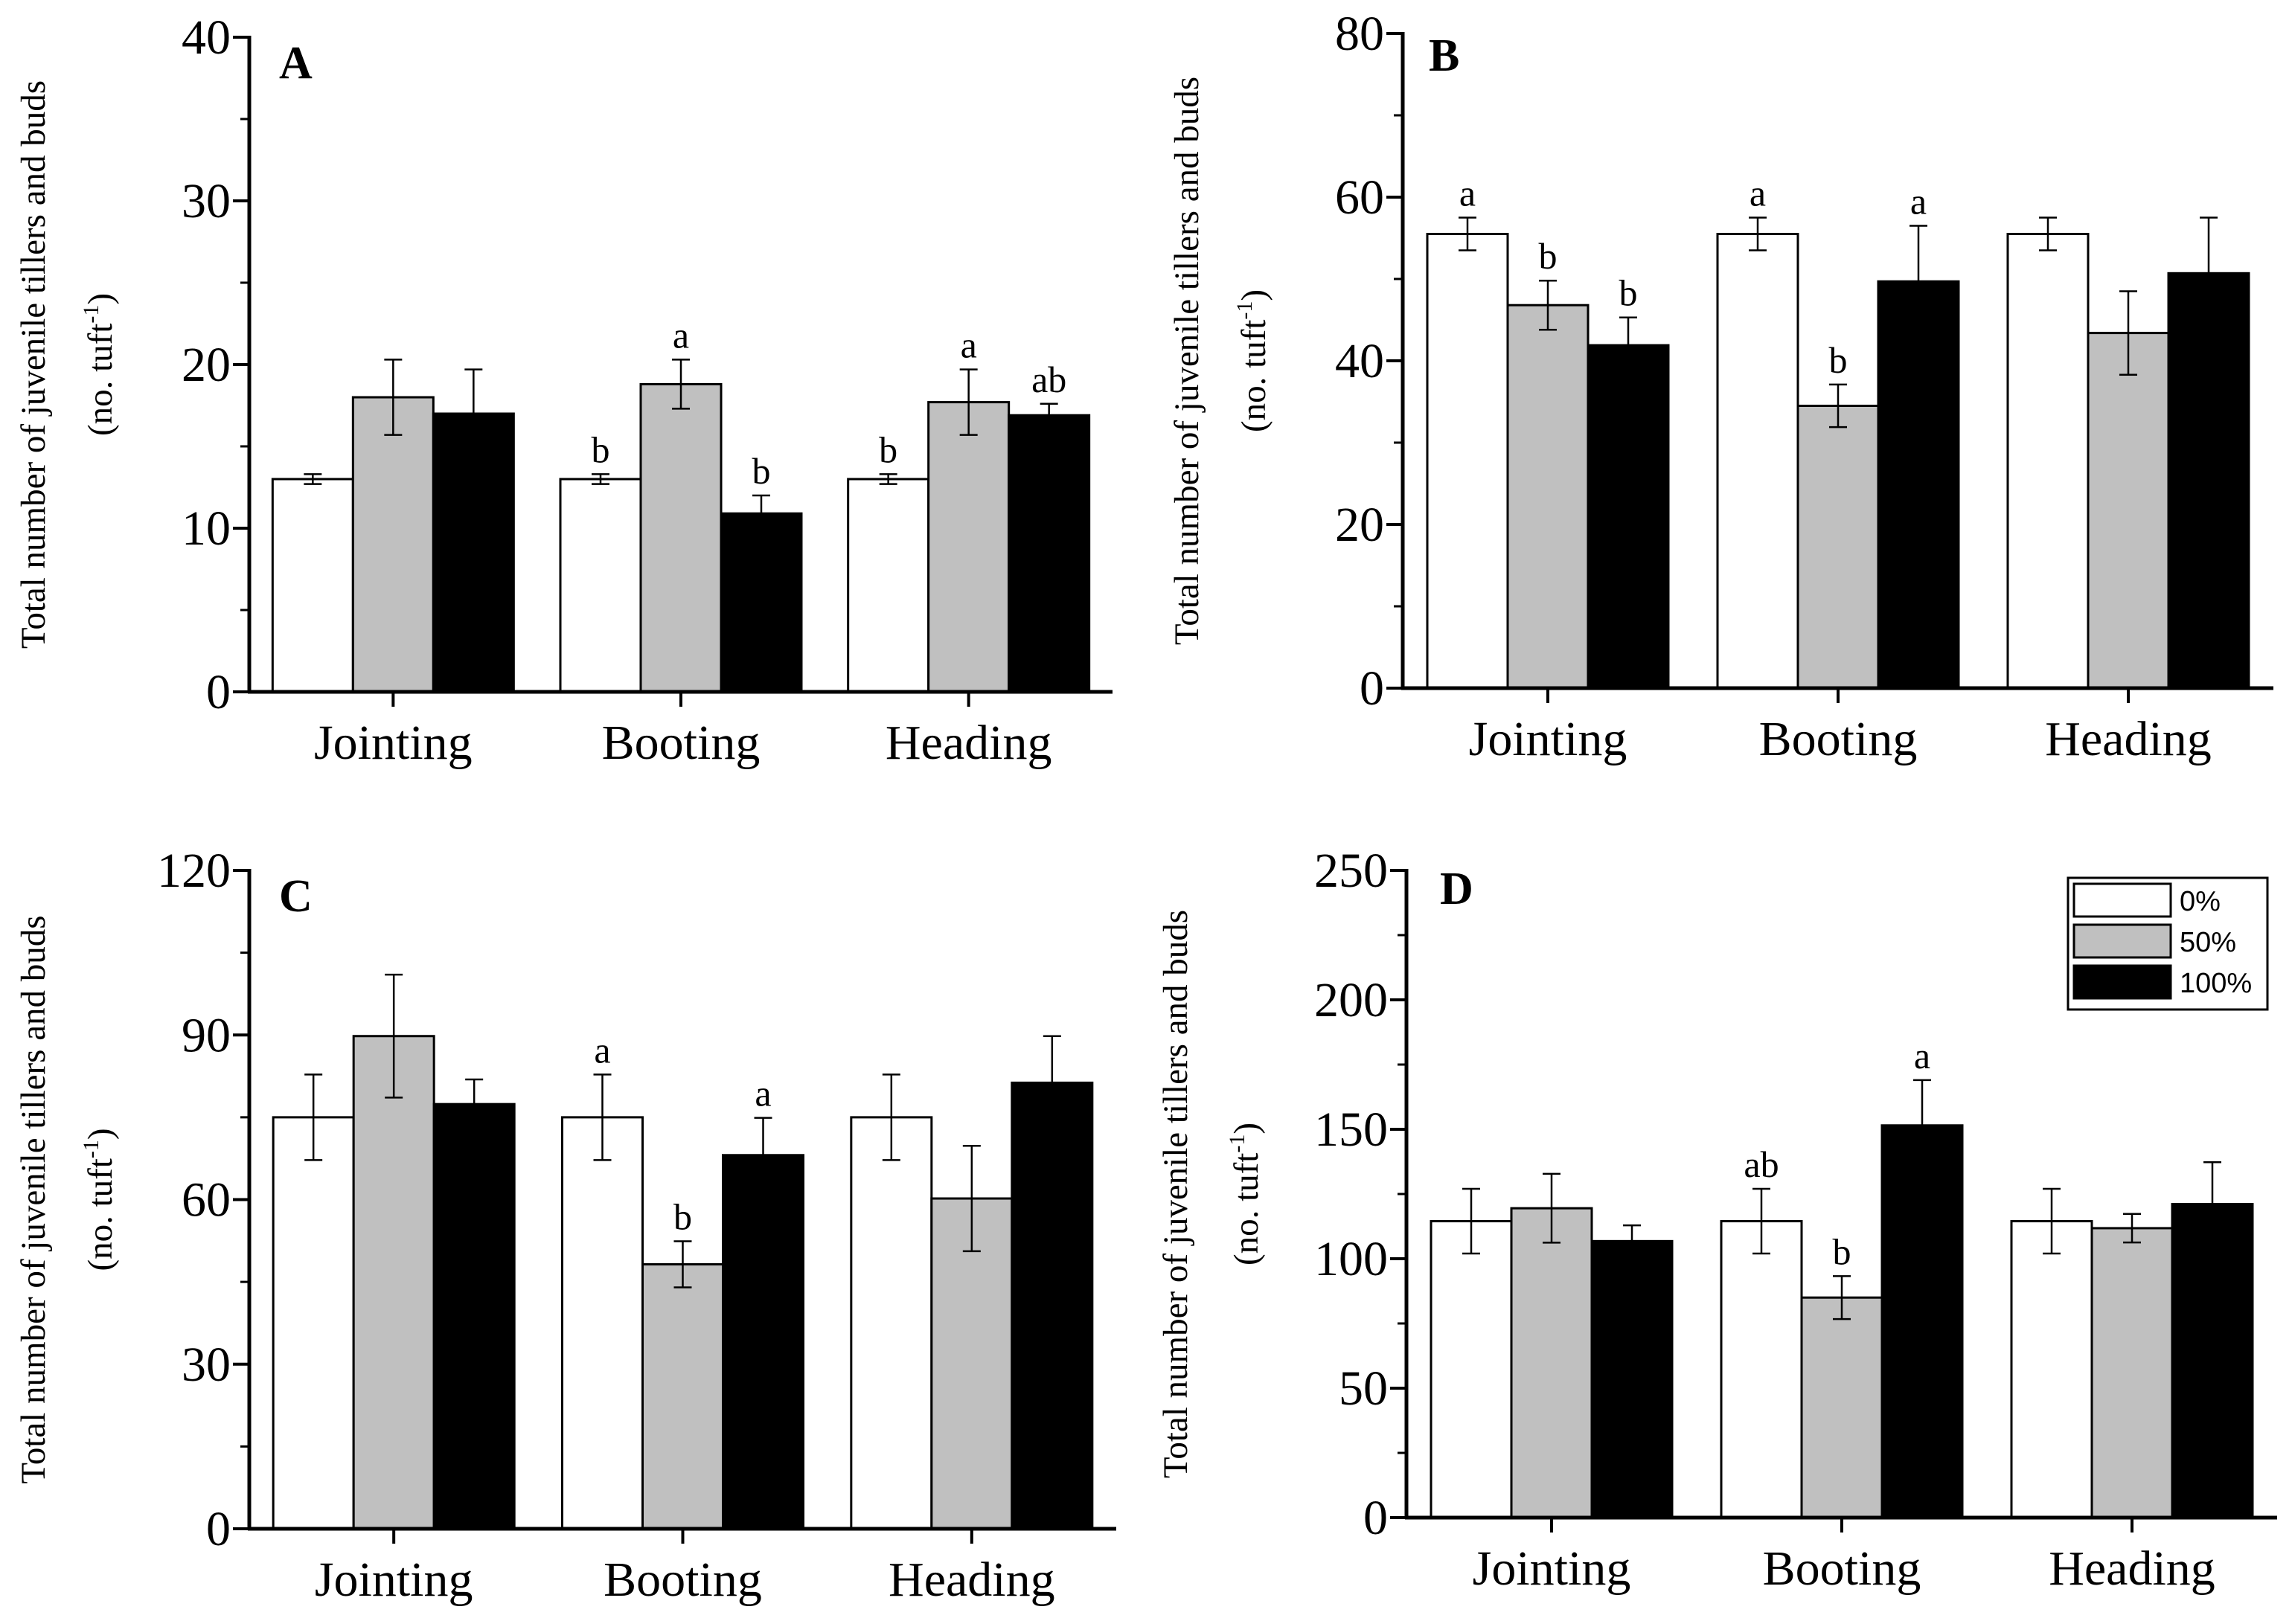 The height and width of the screenshot is (1624, 2292). Describe the element at coordinates (888, 585) in the screenshot. I see `bar-a-heading-0pct` at that location.